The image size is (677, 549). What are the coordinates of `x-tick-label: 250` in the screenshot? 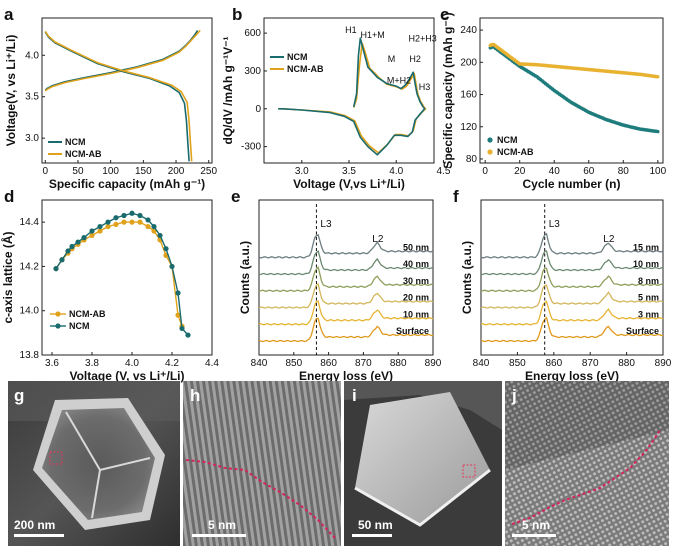 It's located at (208, 171).